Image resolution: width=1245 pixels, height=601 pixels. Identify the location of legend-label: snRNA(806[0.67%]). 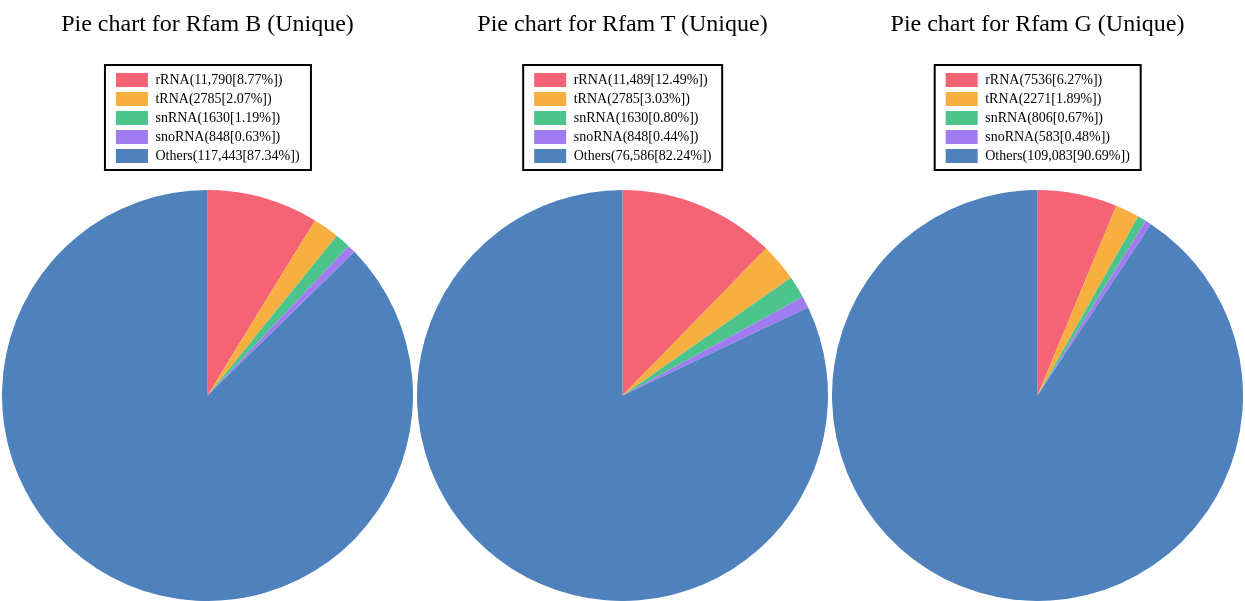
(1044, 118).